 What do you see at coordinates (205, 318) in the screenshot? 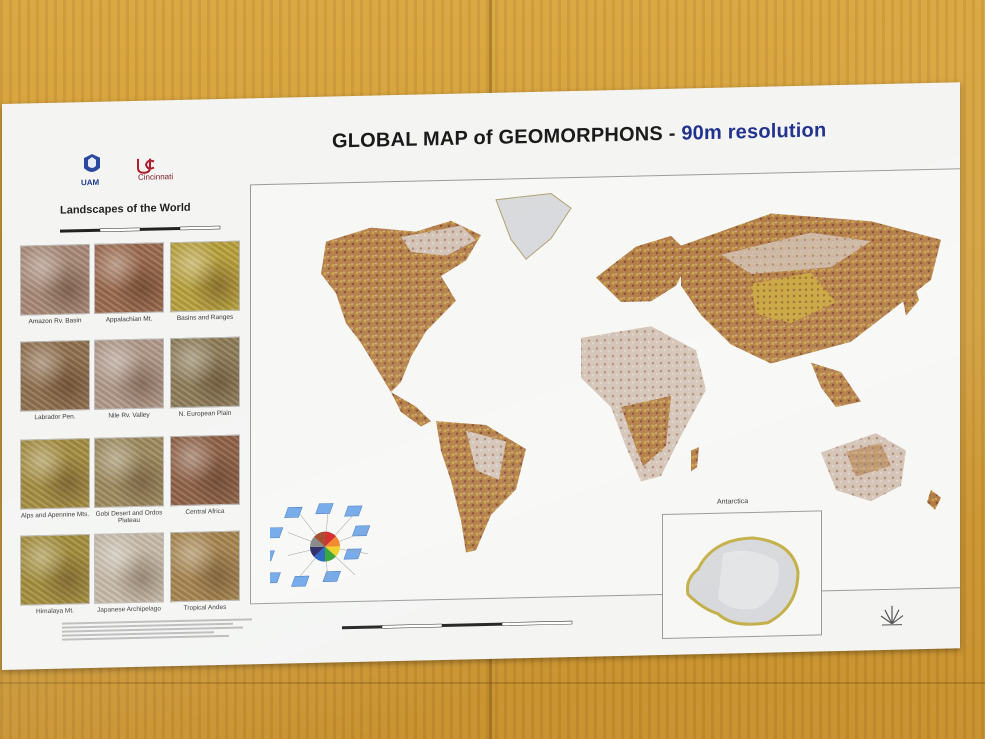
I see `landscape-tile-label: Basins and Ranges` at bounding box center [205, 318].